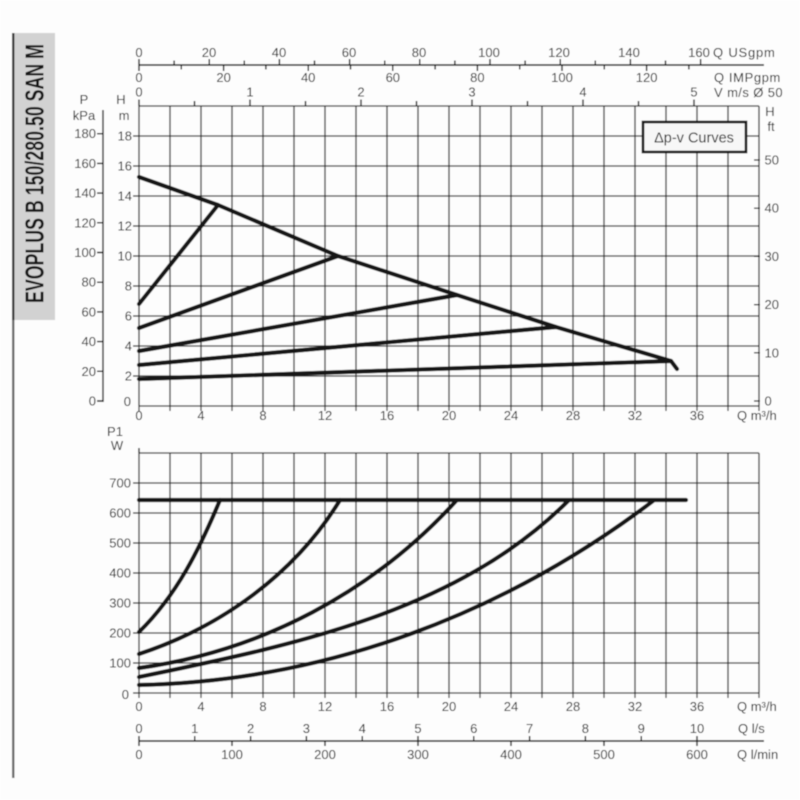  I want to click on svg-text: EVOPLUS B 150/280.50 SAN M, so click(35, 173).